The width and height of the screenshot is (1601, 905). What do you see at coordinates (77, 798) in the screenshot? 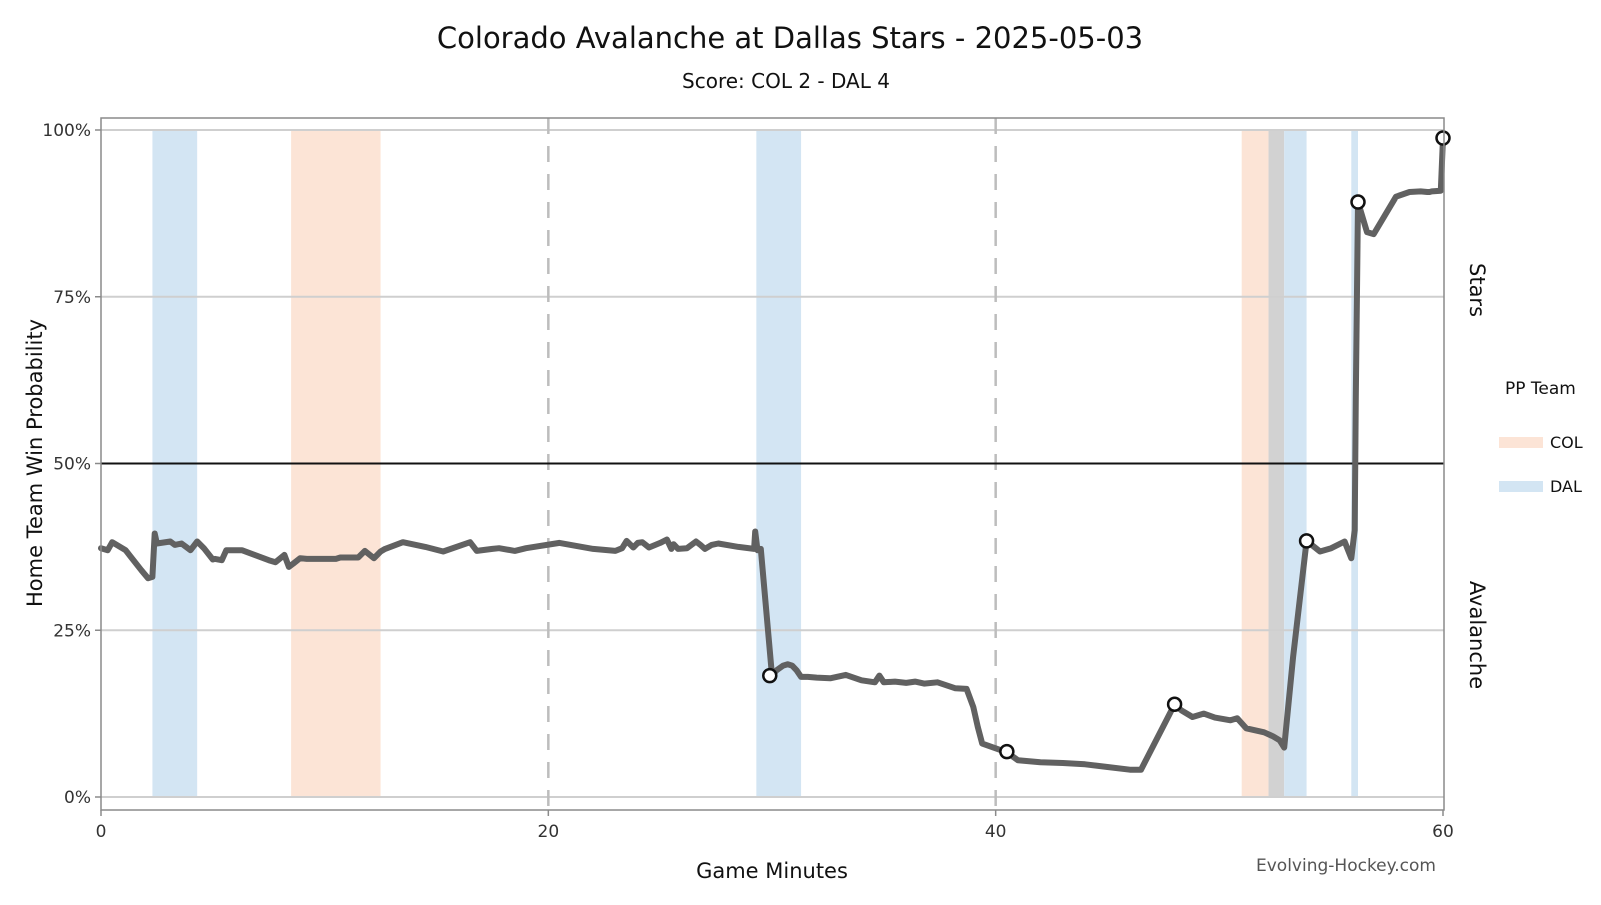
I see `y-tick-label: 0%` at bounding box center [77, 798].